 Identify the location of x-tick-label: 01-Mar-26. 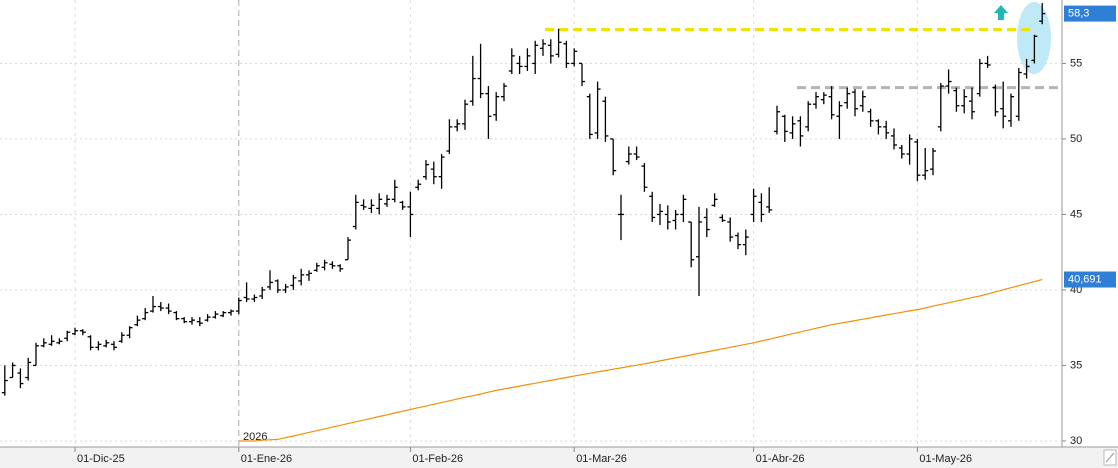
(601, 459).